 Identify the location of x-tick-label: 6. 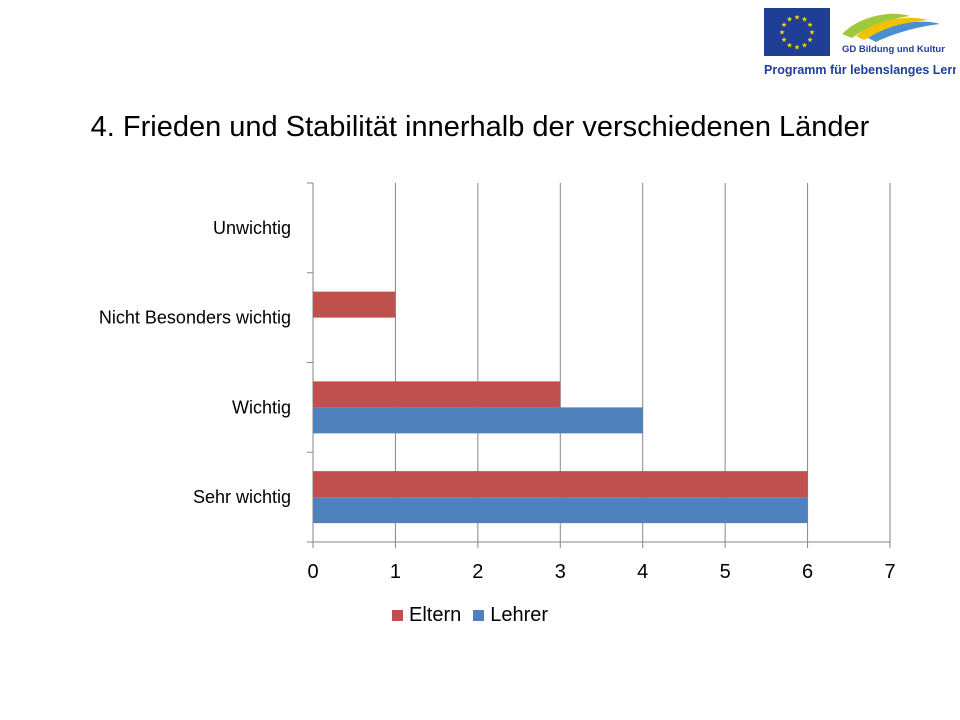
(807, 572).